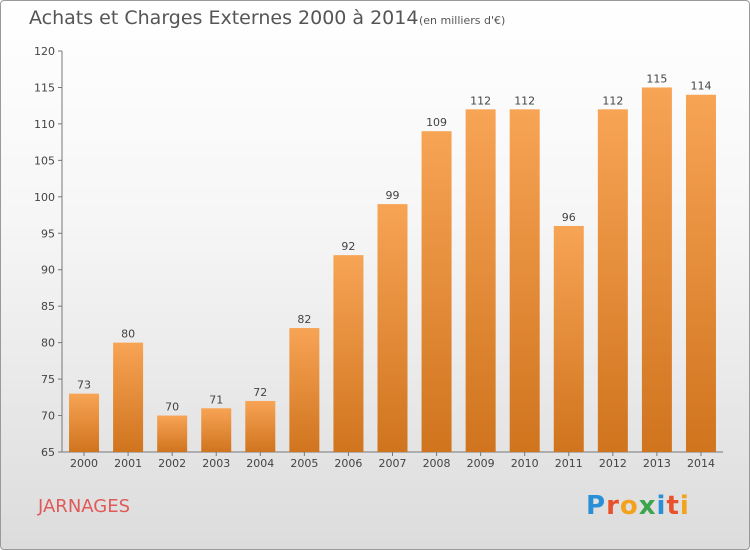 This screenshot has height=550, width=750. What do you see at coordinates (613, 463) in the screenshot?
I see `x-tick-label: 2012` at bounding box center [613, 463].